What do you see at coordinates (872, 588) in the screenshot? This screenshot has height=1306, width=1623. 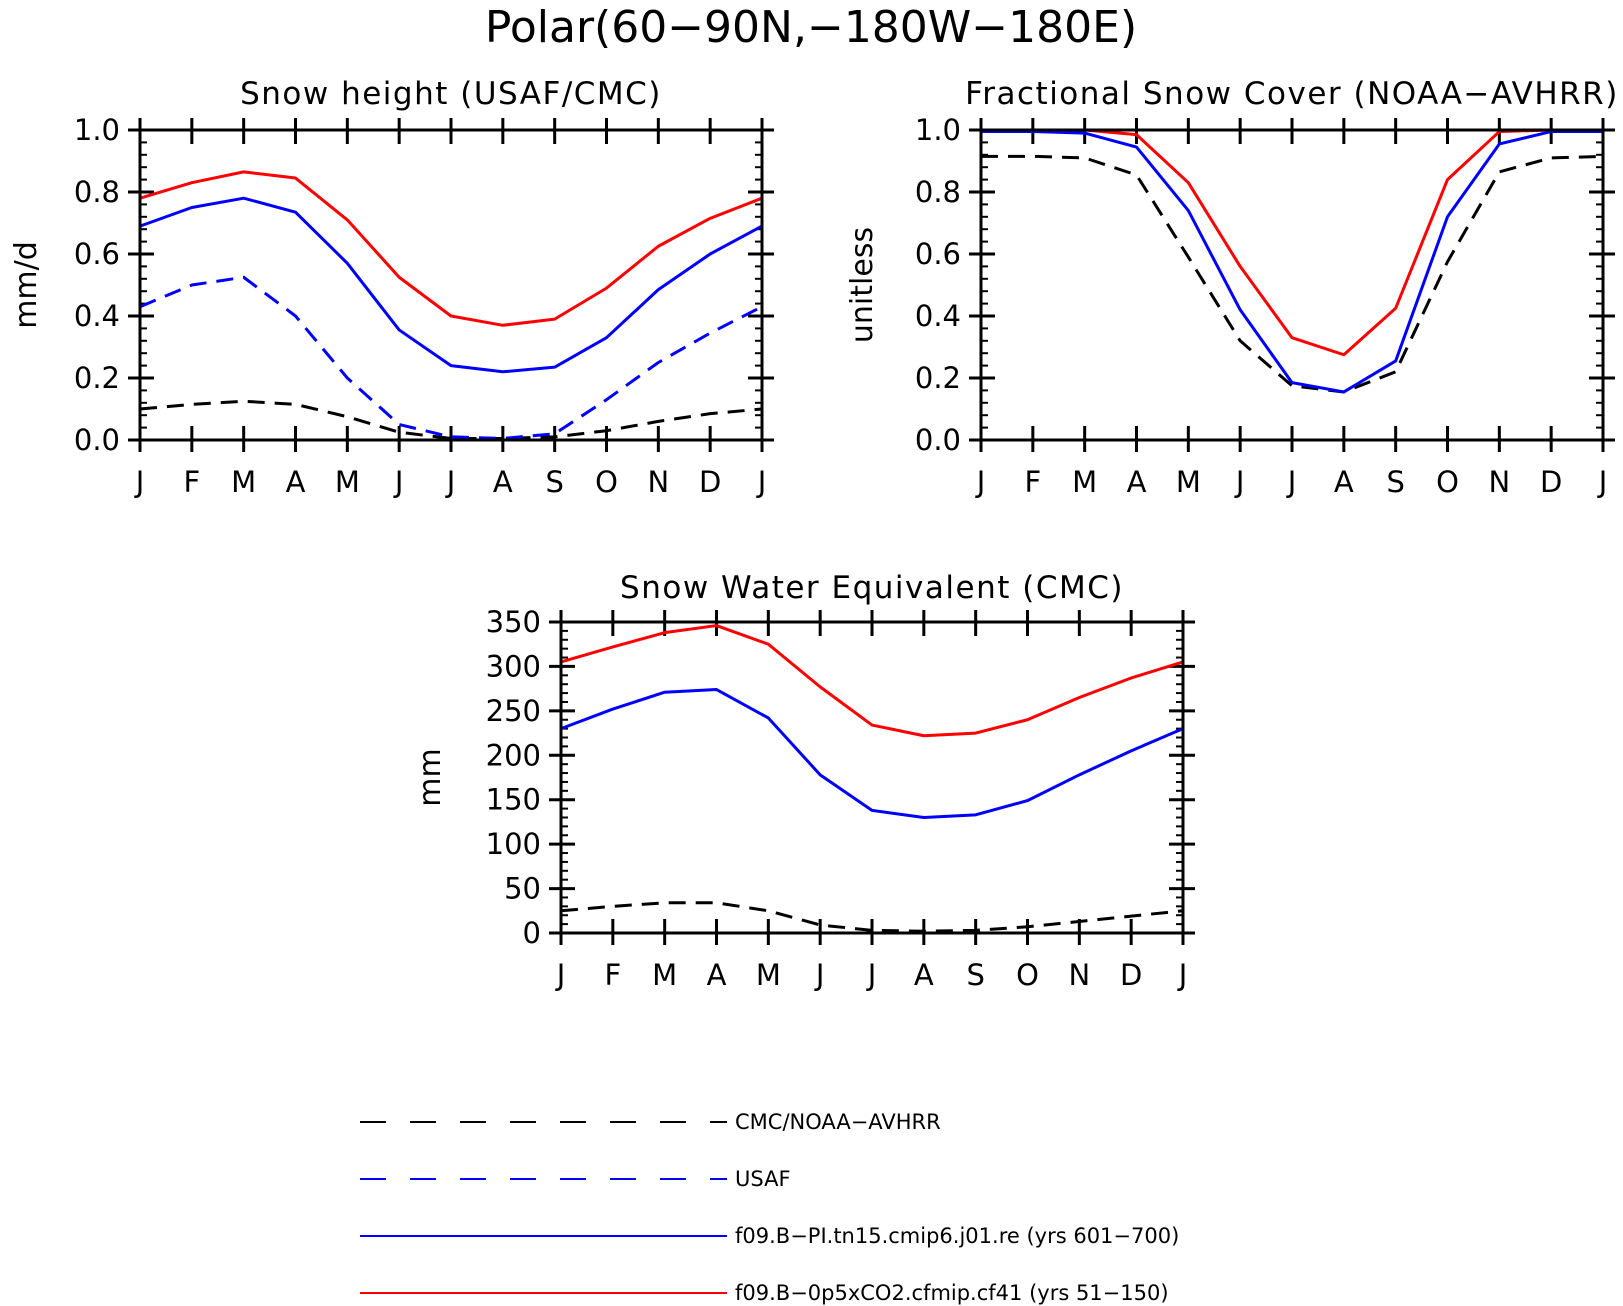 I see `panel-title: Snow Water Equivalent (CMC)` at bounding box center [872, 588].